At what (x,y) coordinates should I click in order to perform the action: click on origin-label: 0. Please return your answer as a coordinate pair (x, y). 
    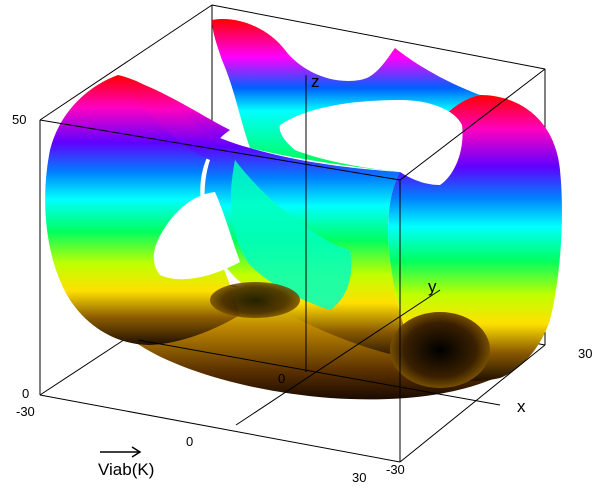
    Looking at the image, I should click on (281, 378).